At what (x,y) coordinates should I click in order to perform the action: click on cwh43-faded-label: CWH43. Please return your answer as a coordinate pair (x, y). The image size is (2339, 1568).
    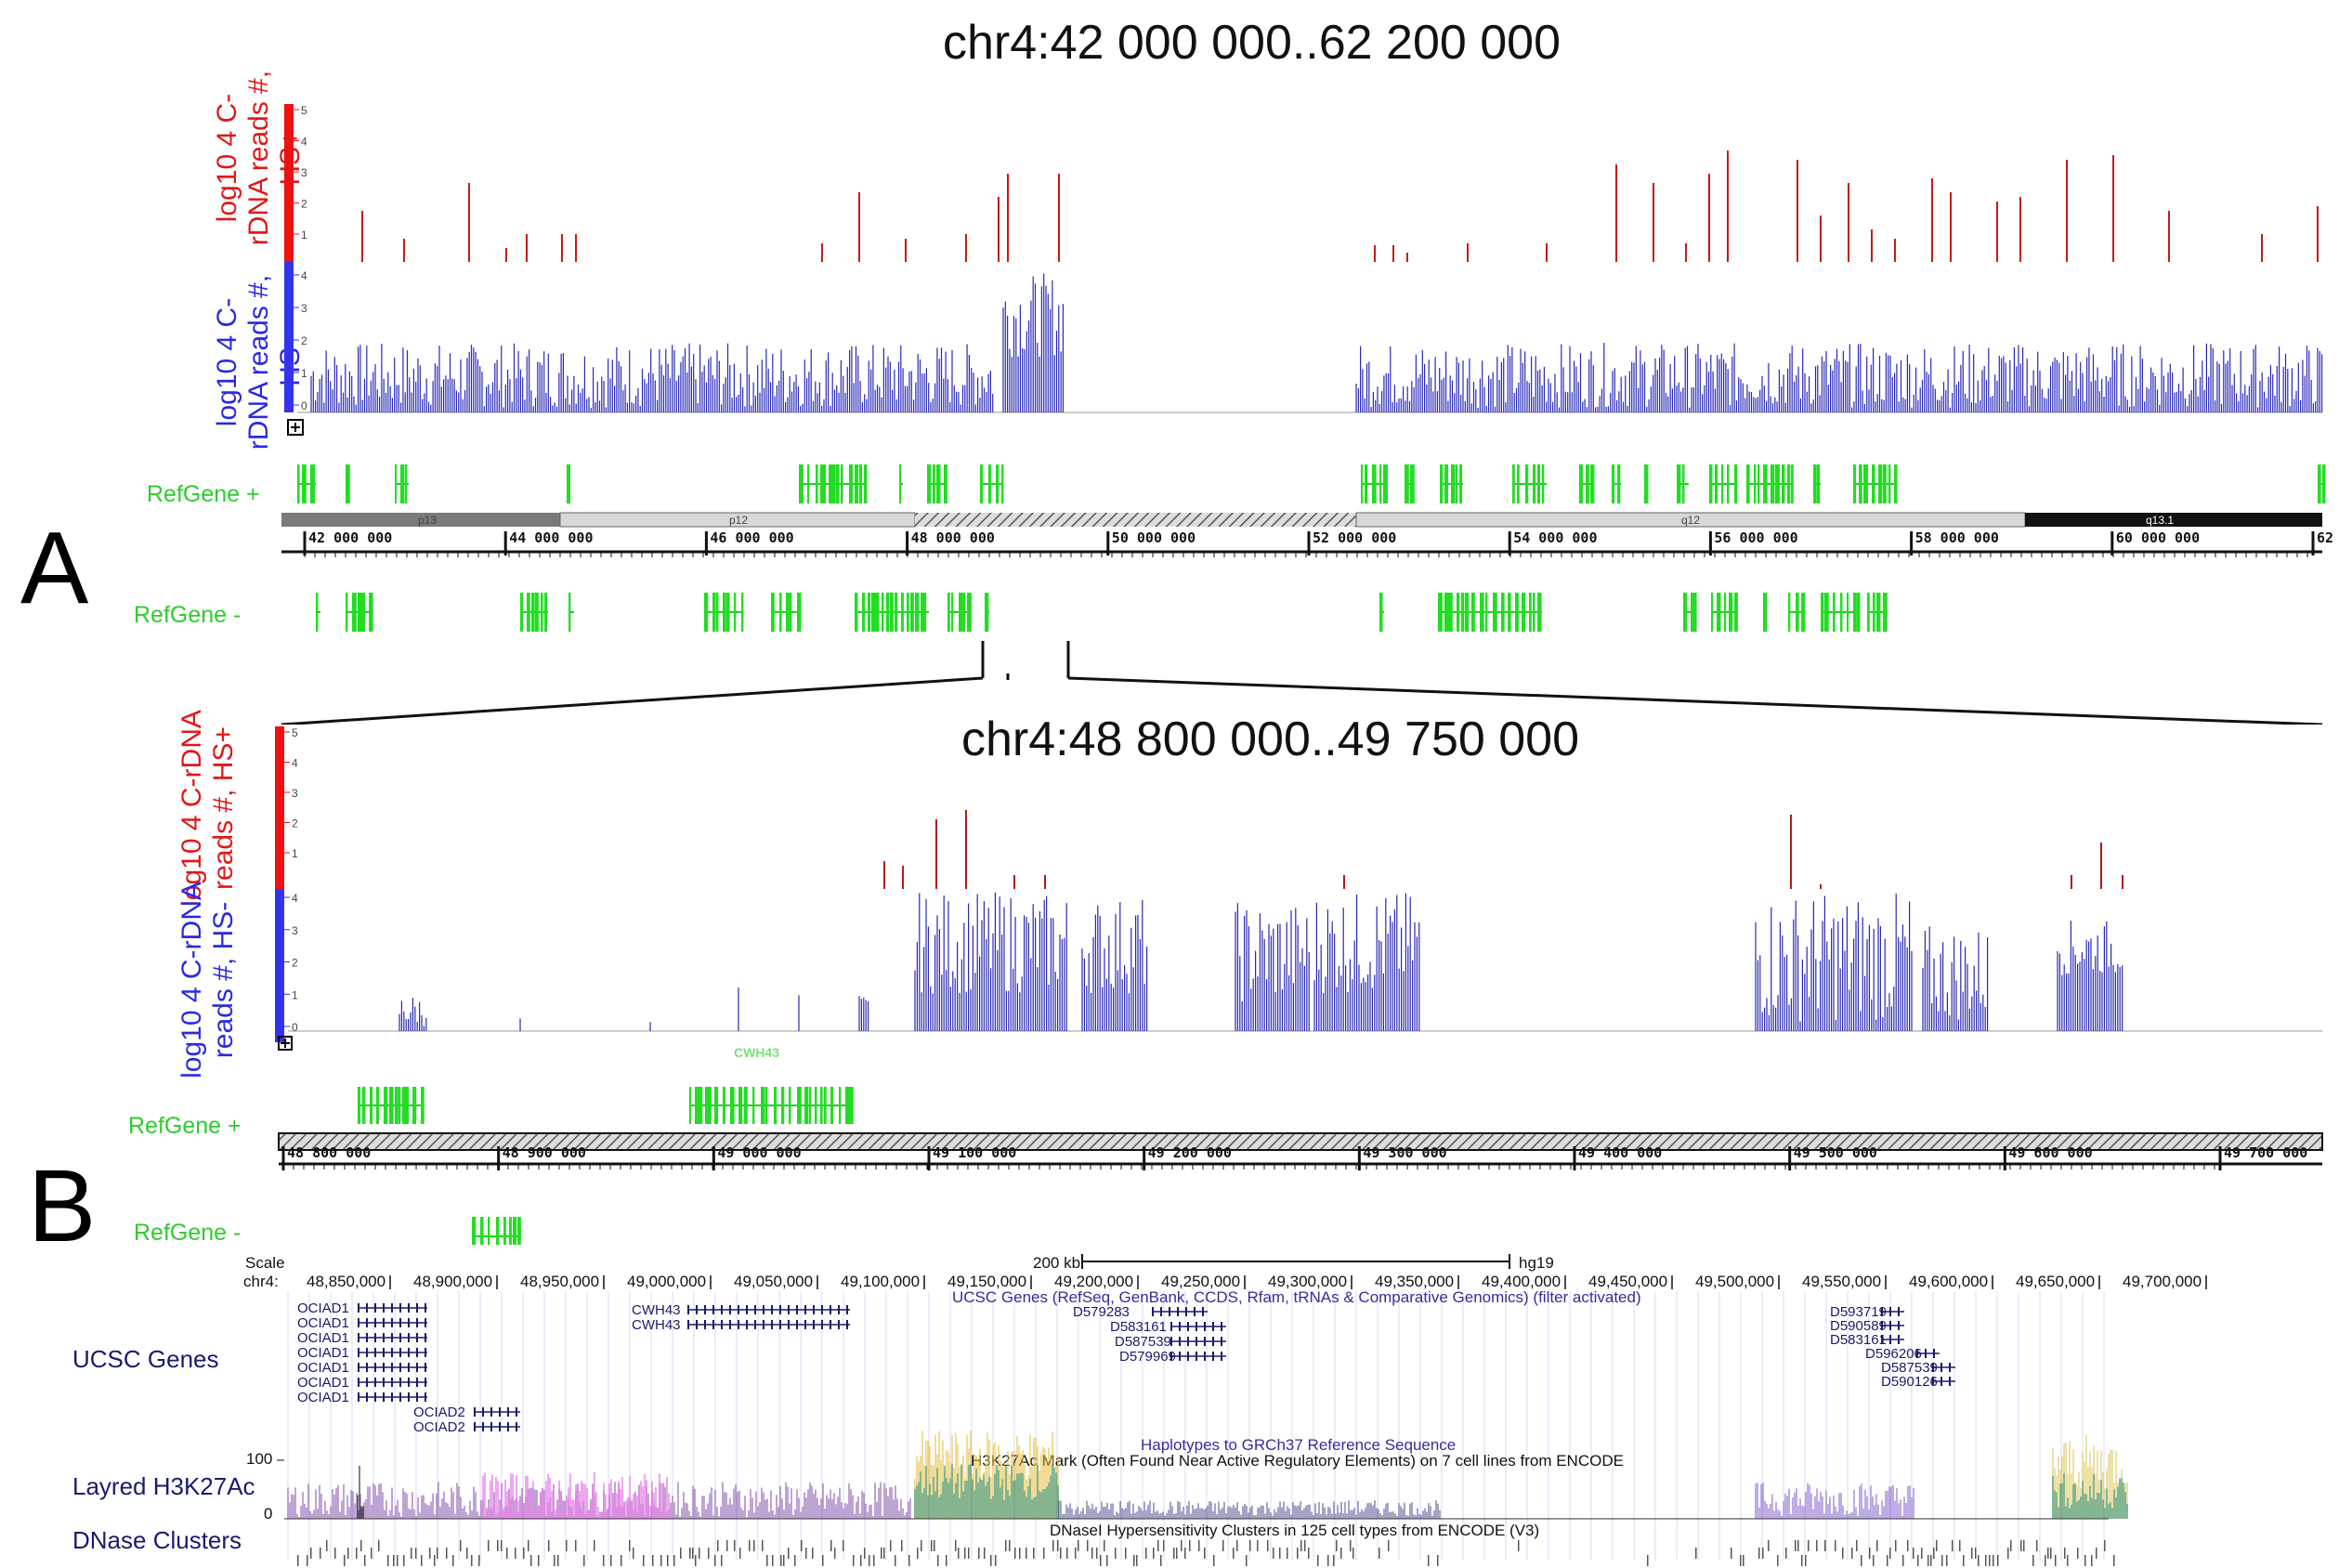
    Looking at the image, I should click on (756, 1052).